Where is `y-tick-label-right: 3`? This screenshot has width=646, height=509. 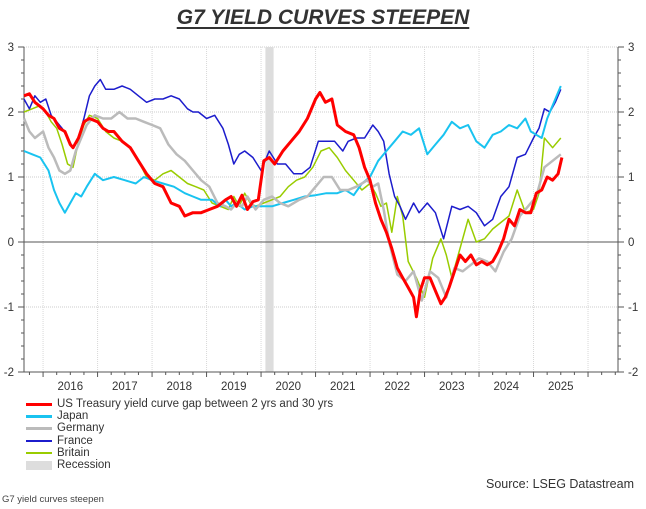 y-tick-label-right: 3 is located at coordinates (631, 48).